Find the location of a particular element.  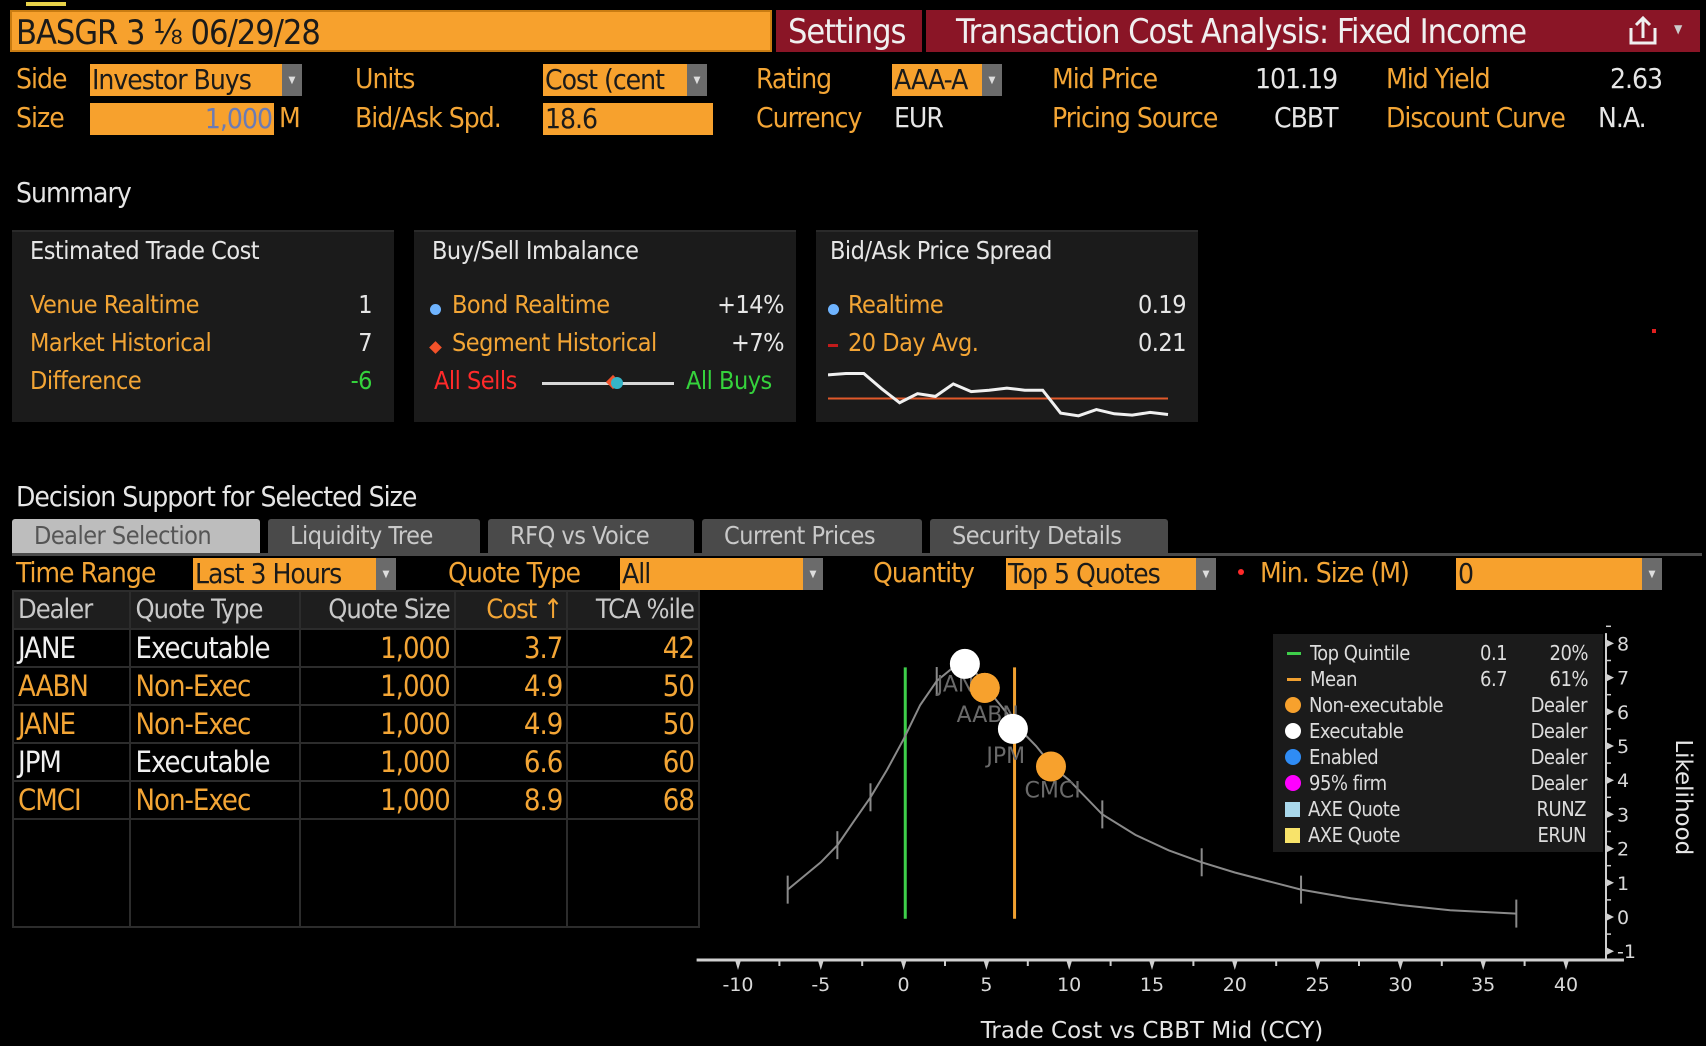

venue-realtime-label: Venue Realtime is located at coordinates (114, 304).